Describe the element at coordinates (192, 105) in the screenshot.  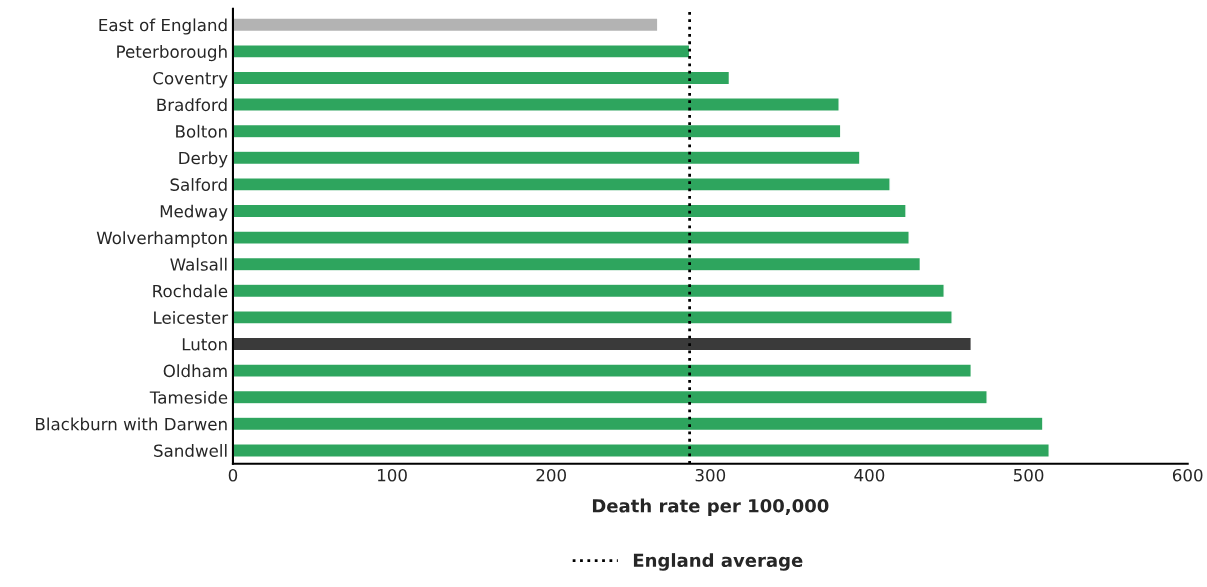
I see `y-tick-label: Bradford` at that location.